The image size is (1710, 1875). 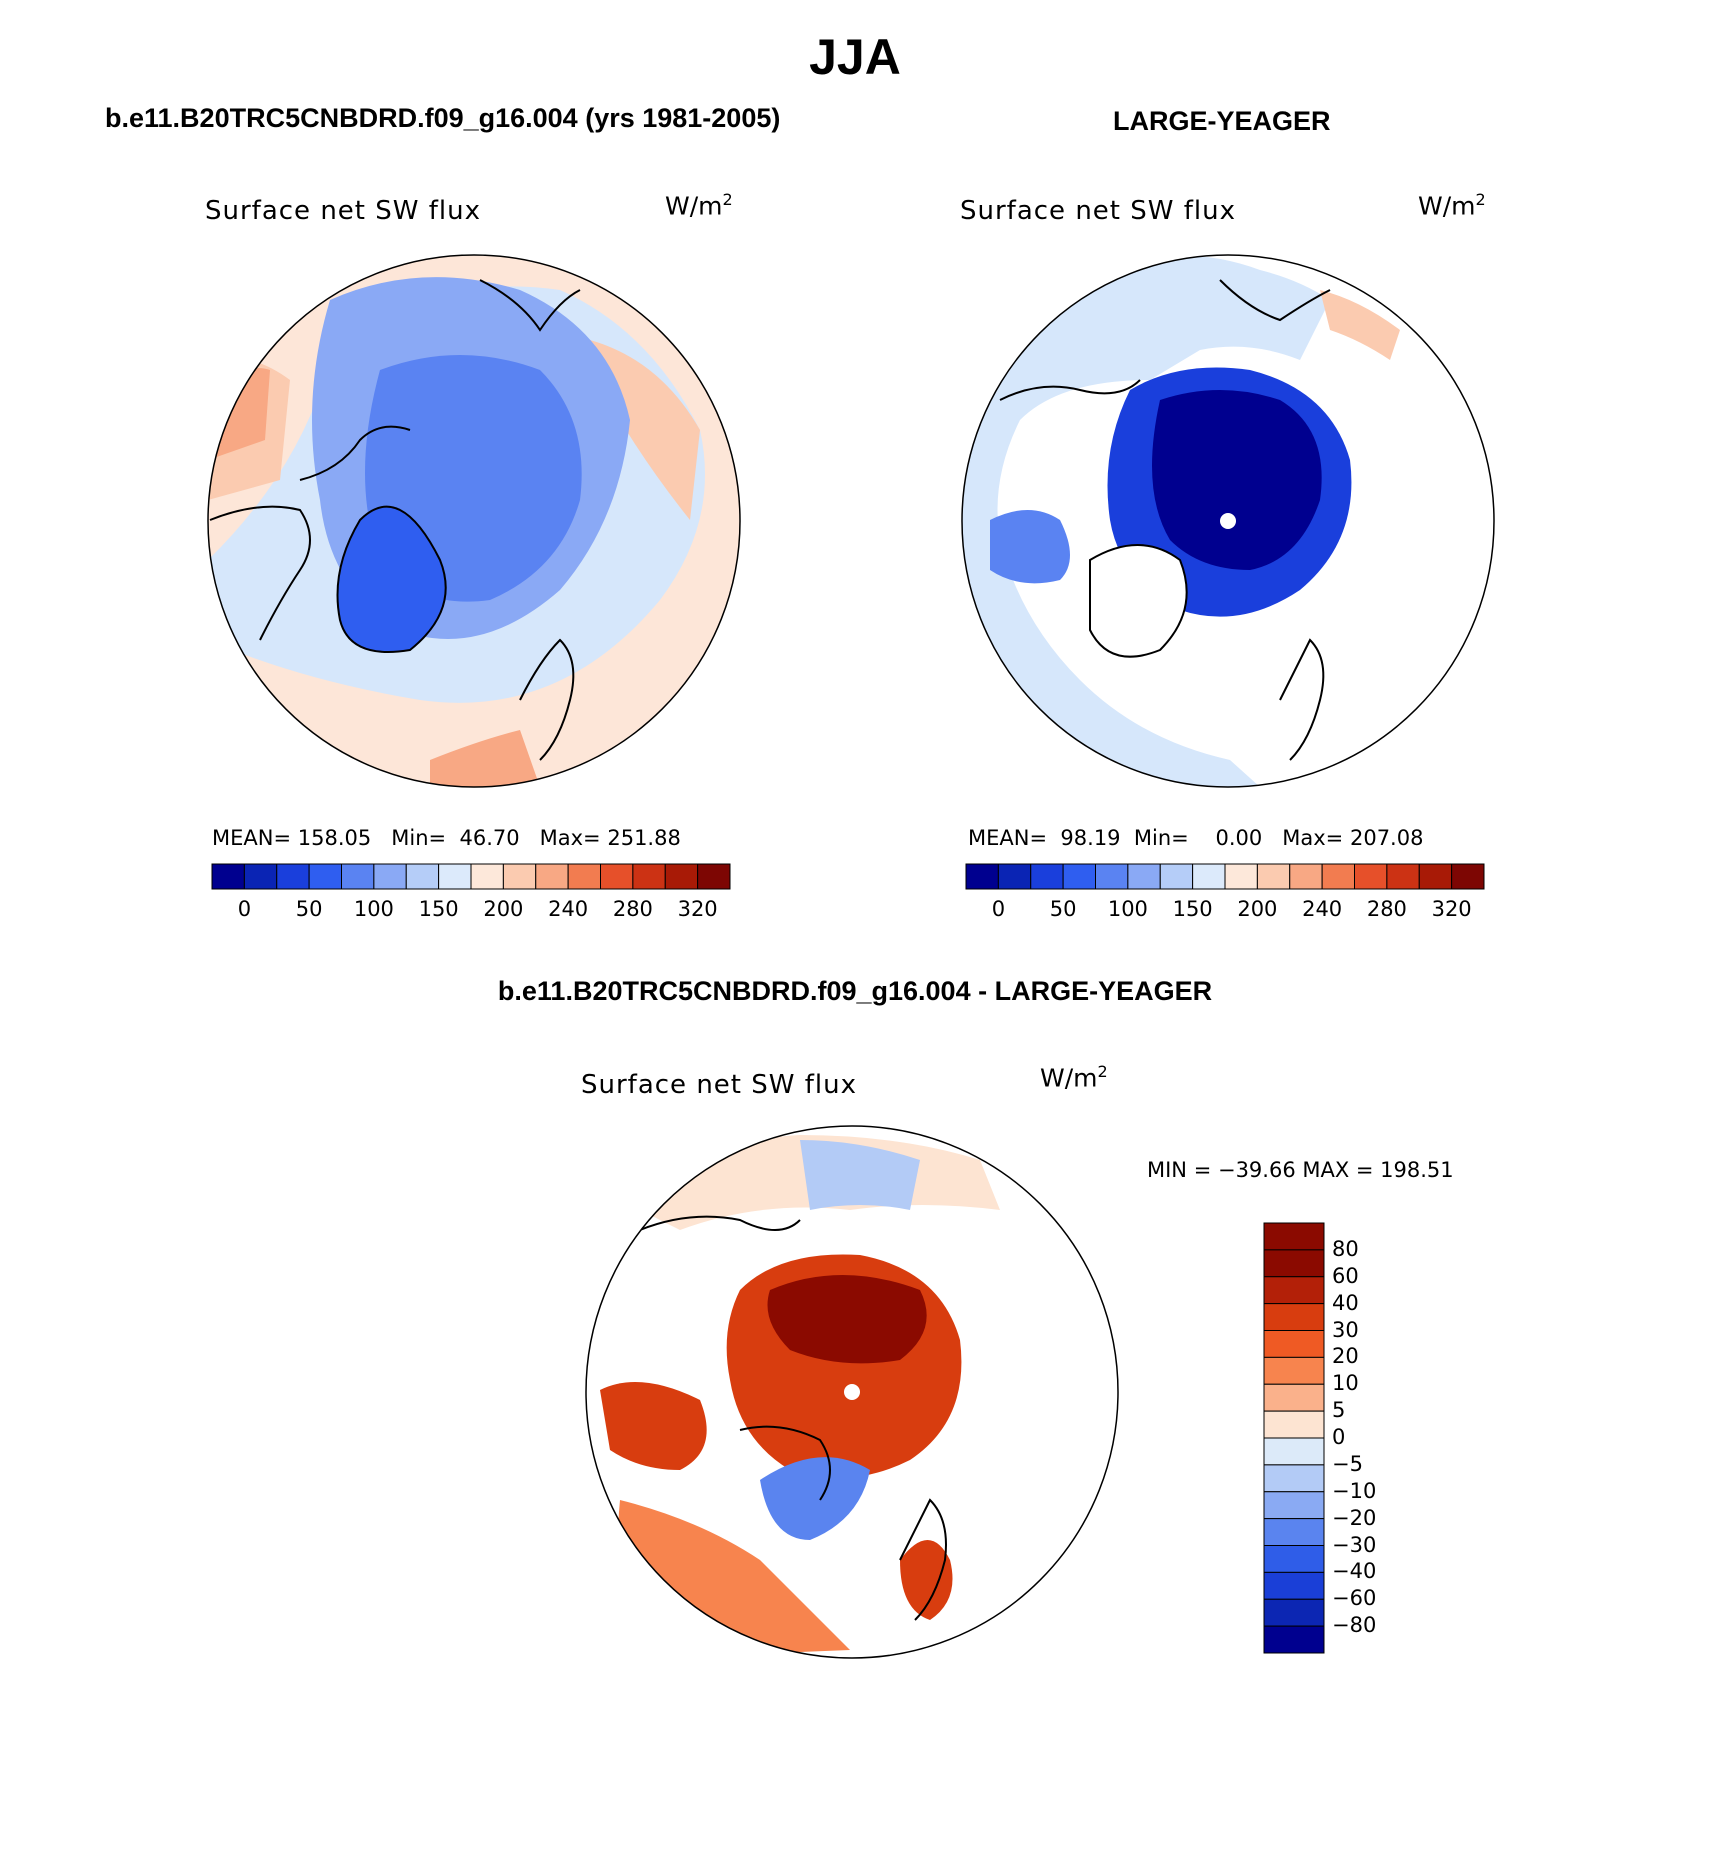 I want to click on colorbar-tick-label: 50, so click(x=1063, y=909).